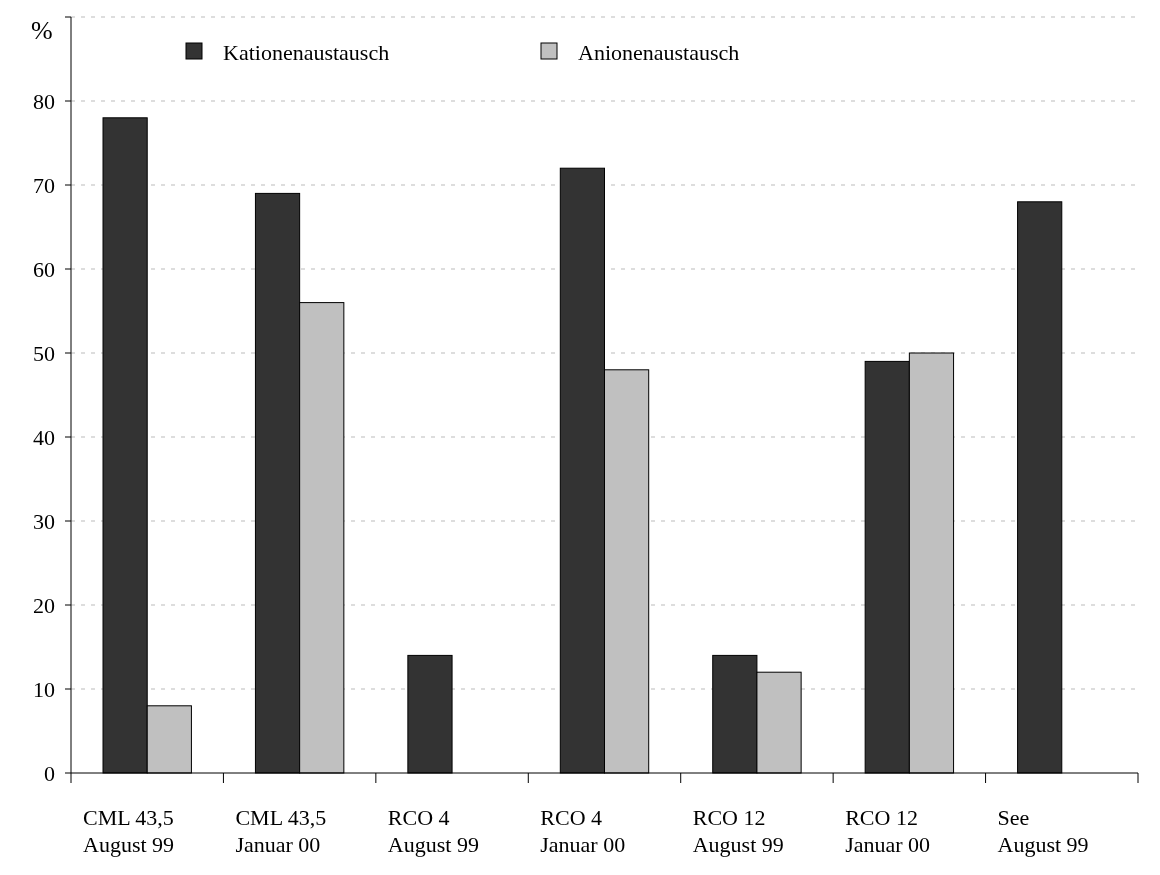 This screenshot has height=875, width=1160. I want to click on x-tick-label: RCO 12 August 99, so click(738, 831).